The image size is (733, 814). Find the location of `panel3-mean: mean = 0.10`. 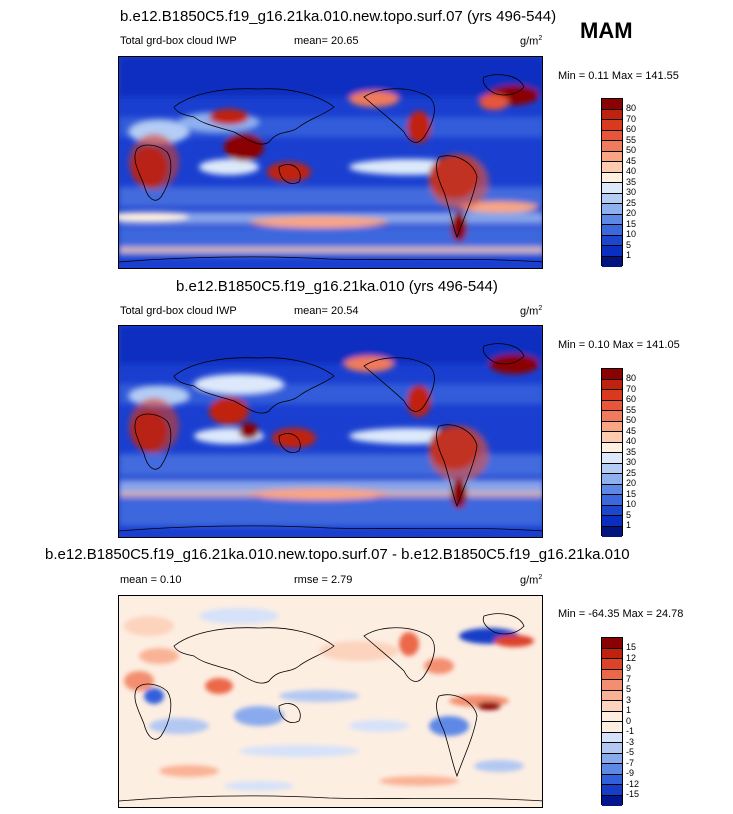

panel3-mean: mean = 0.10 is located at coordinates (151, 580).